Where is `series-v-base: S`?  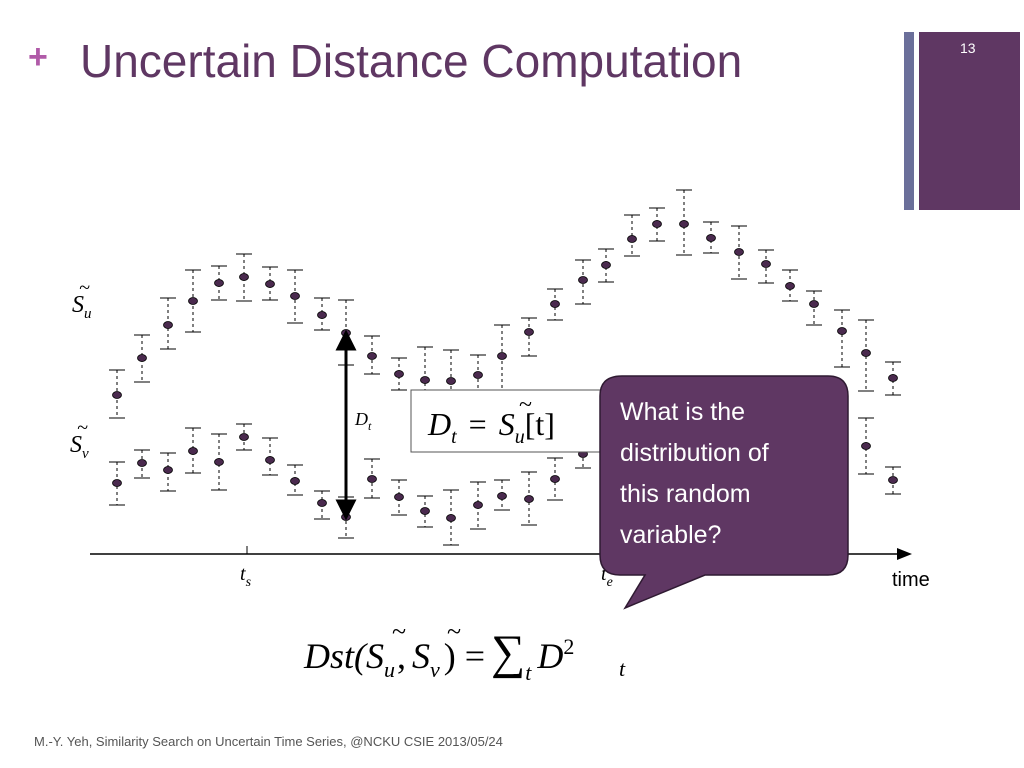 series-v-base: S is located at coordinates (76, 445).